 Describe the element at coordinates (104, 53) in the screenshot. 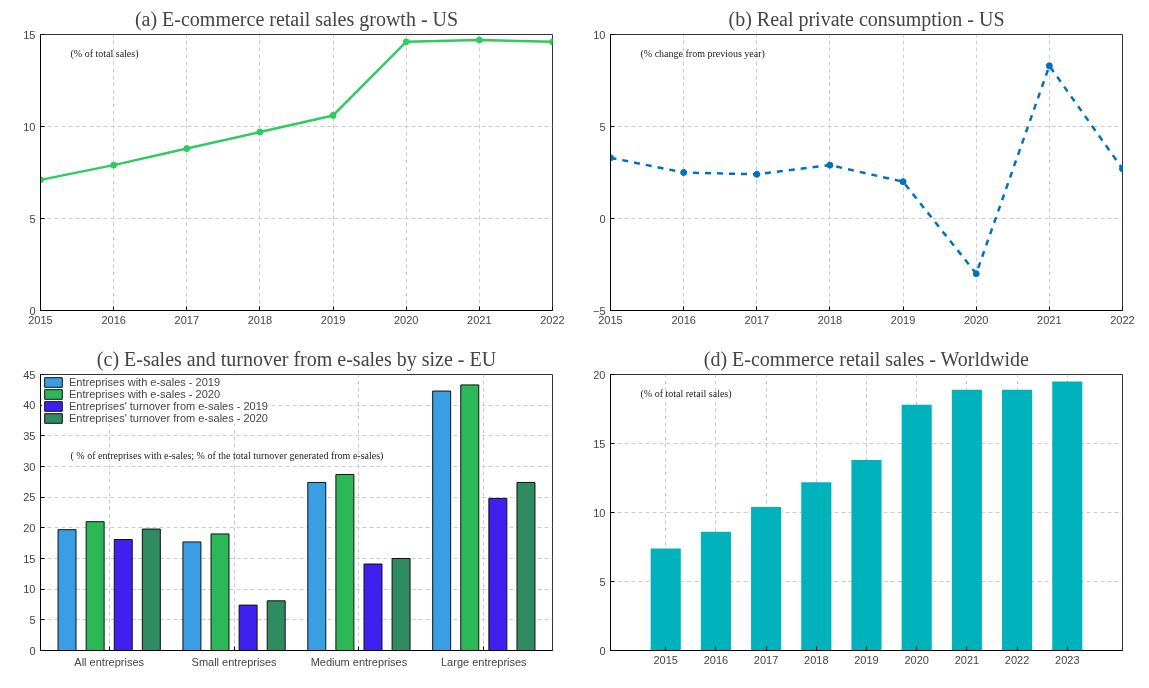

I see `annotation: (% of total sales)` at that location.